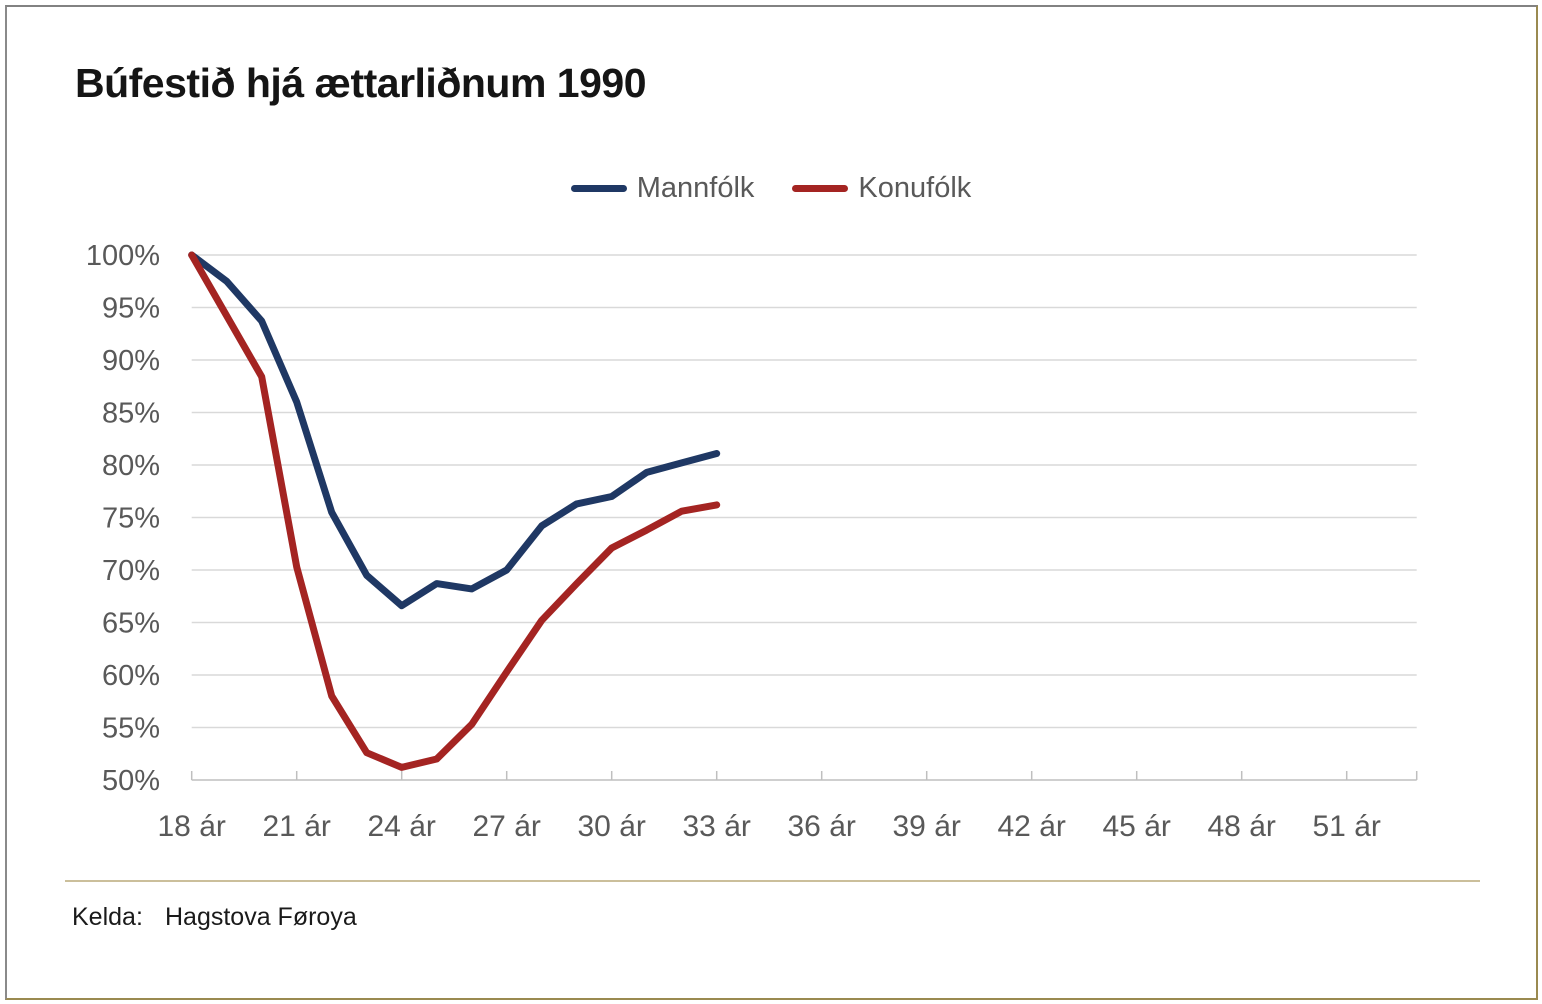 Image resolution: width=1542 pixels, height=1004 pixels. What do you see at coordinates (772, 881) in the screenshot?
I see `footer-divider` at bounding box center [772, 881].